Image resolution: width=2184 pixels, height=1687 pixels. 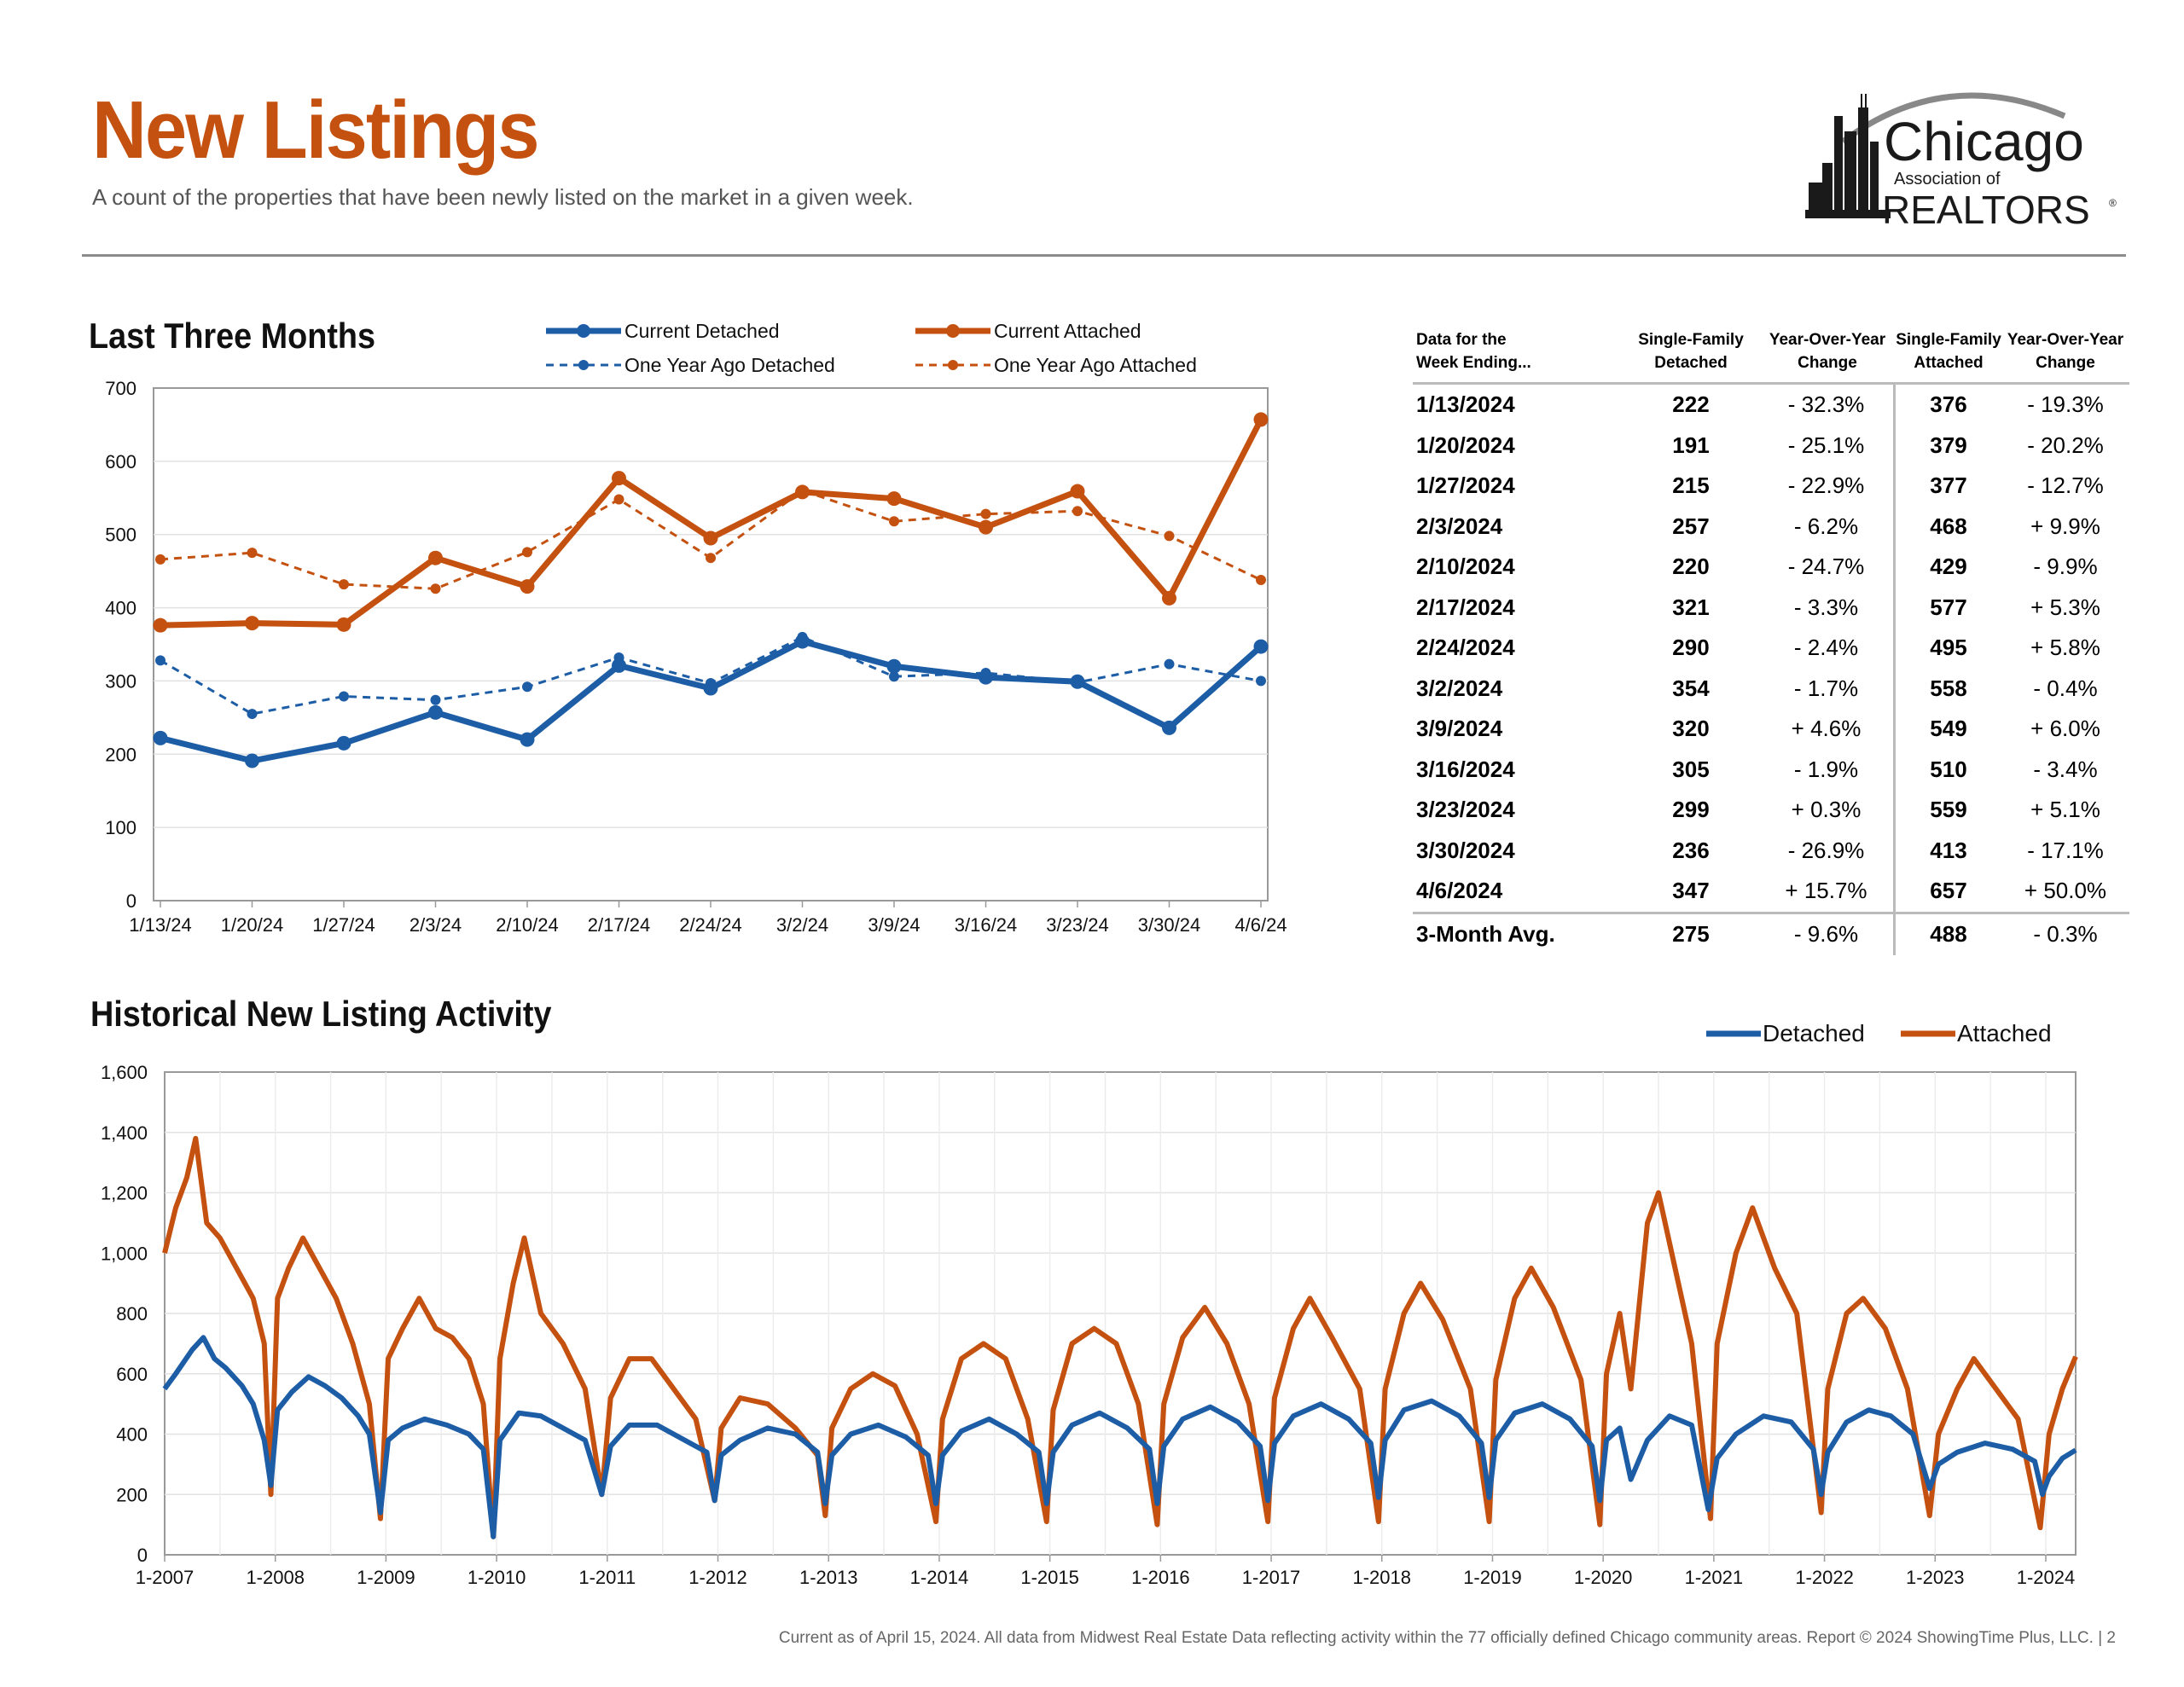 I want to click on y-tick-label: 600, so click(x=132, y=1375).